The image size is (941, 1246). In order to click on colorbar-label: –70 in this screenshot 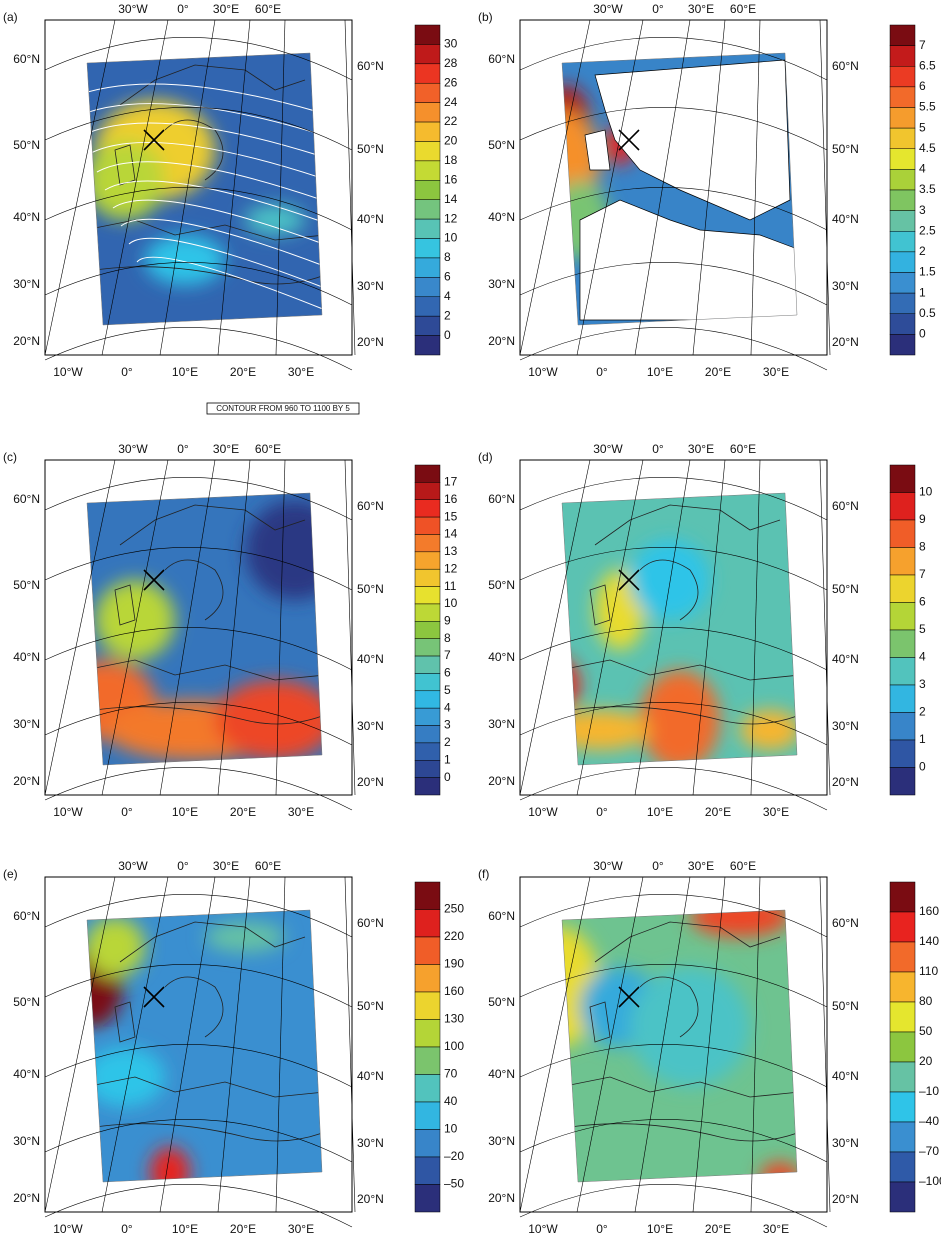, I will do `click(929, 1151)`.